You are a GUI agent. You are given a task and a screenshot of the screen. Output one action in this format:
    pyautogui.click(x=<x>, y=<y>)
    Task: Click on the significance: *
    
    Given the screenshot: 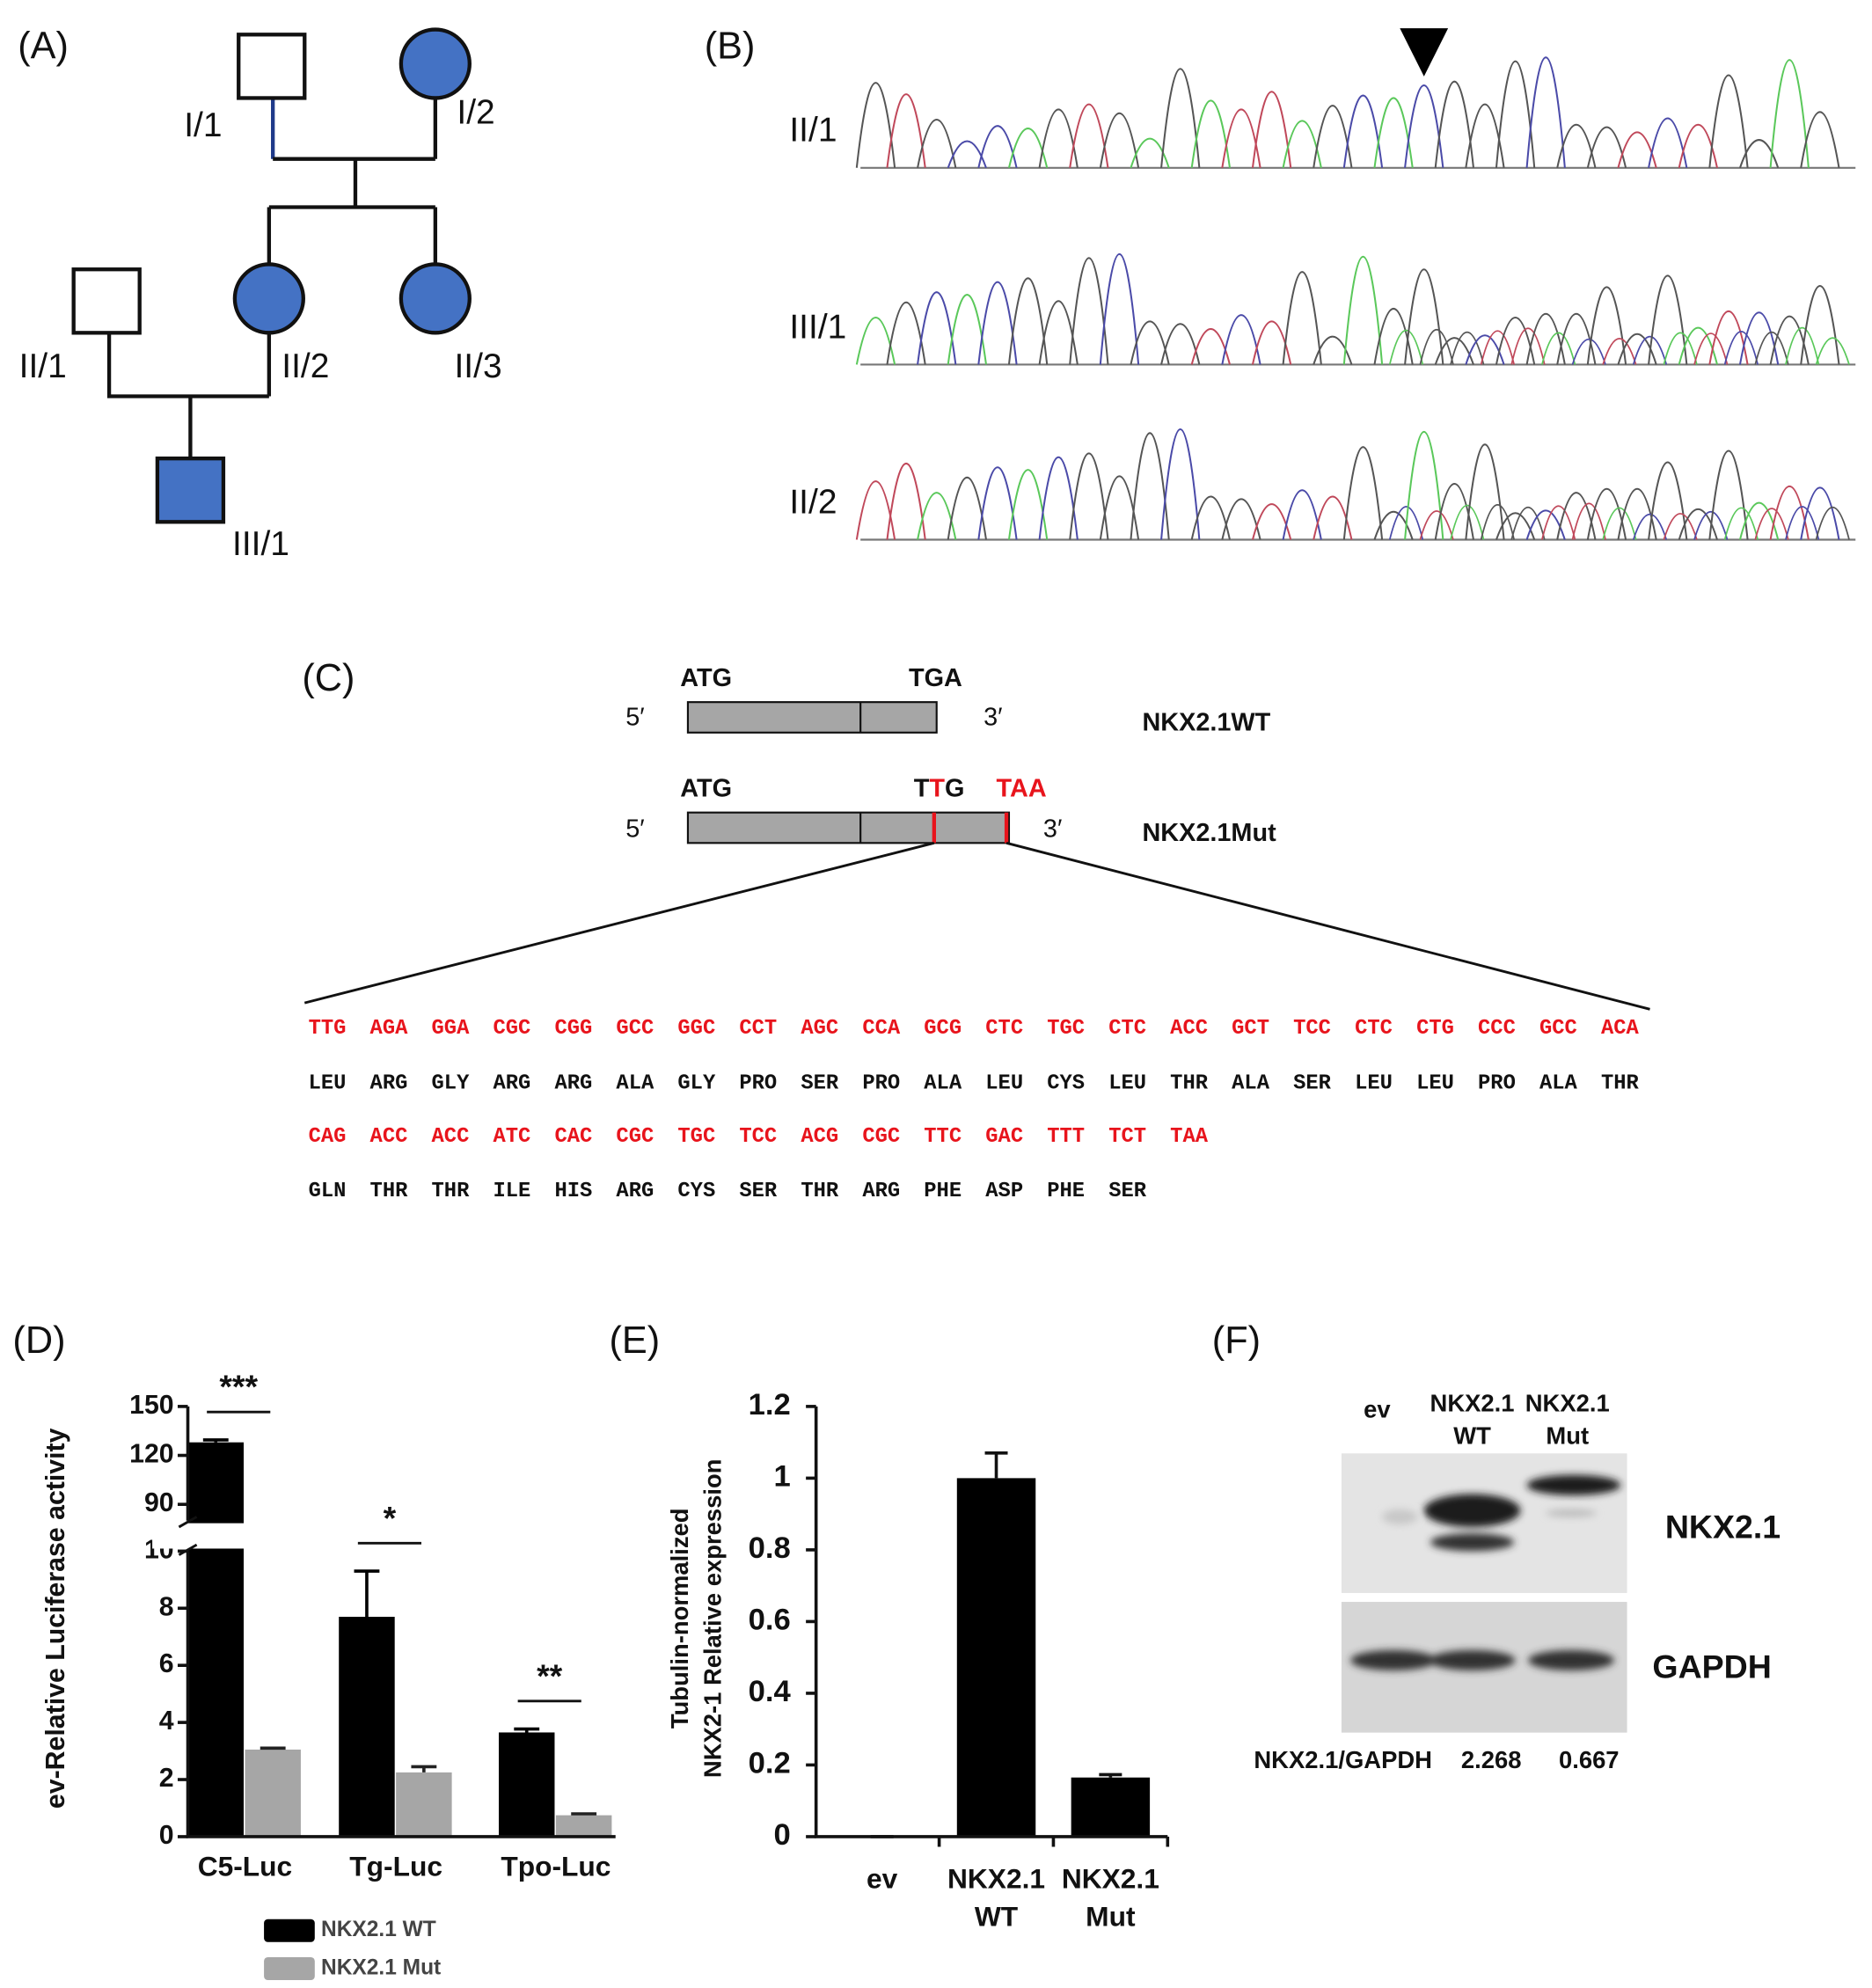 What is the action you would take?
    pyautogui.click(x=390, y=1517)
    